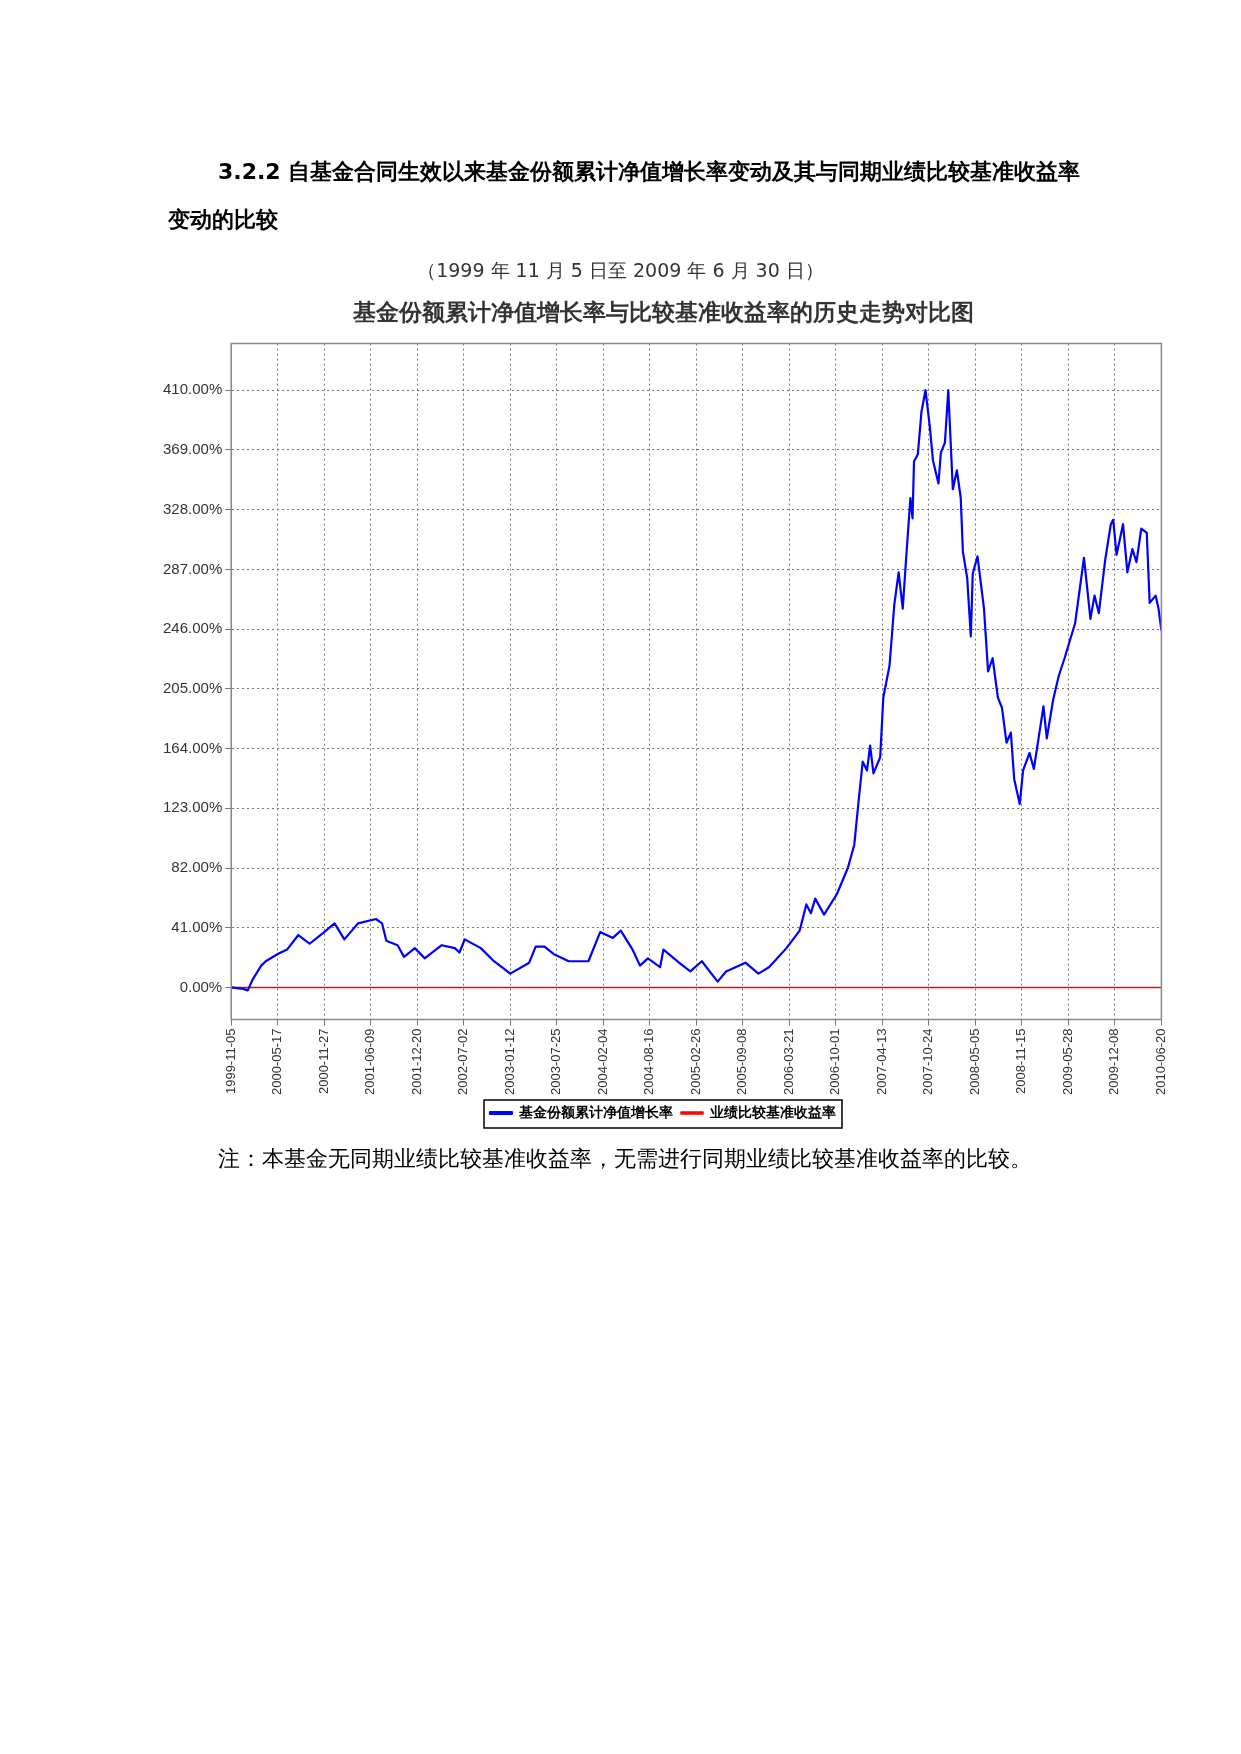 This screenshot has height=1754, width=1241. Describe the element at coordinates (620, 270) in the screenshot. I see `chart-subtitle: （1999 年 11 月 5 日至 2009 年 6 月 30 日）` at that location.